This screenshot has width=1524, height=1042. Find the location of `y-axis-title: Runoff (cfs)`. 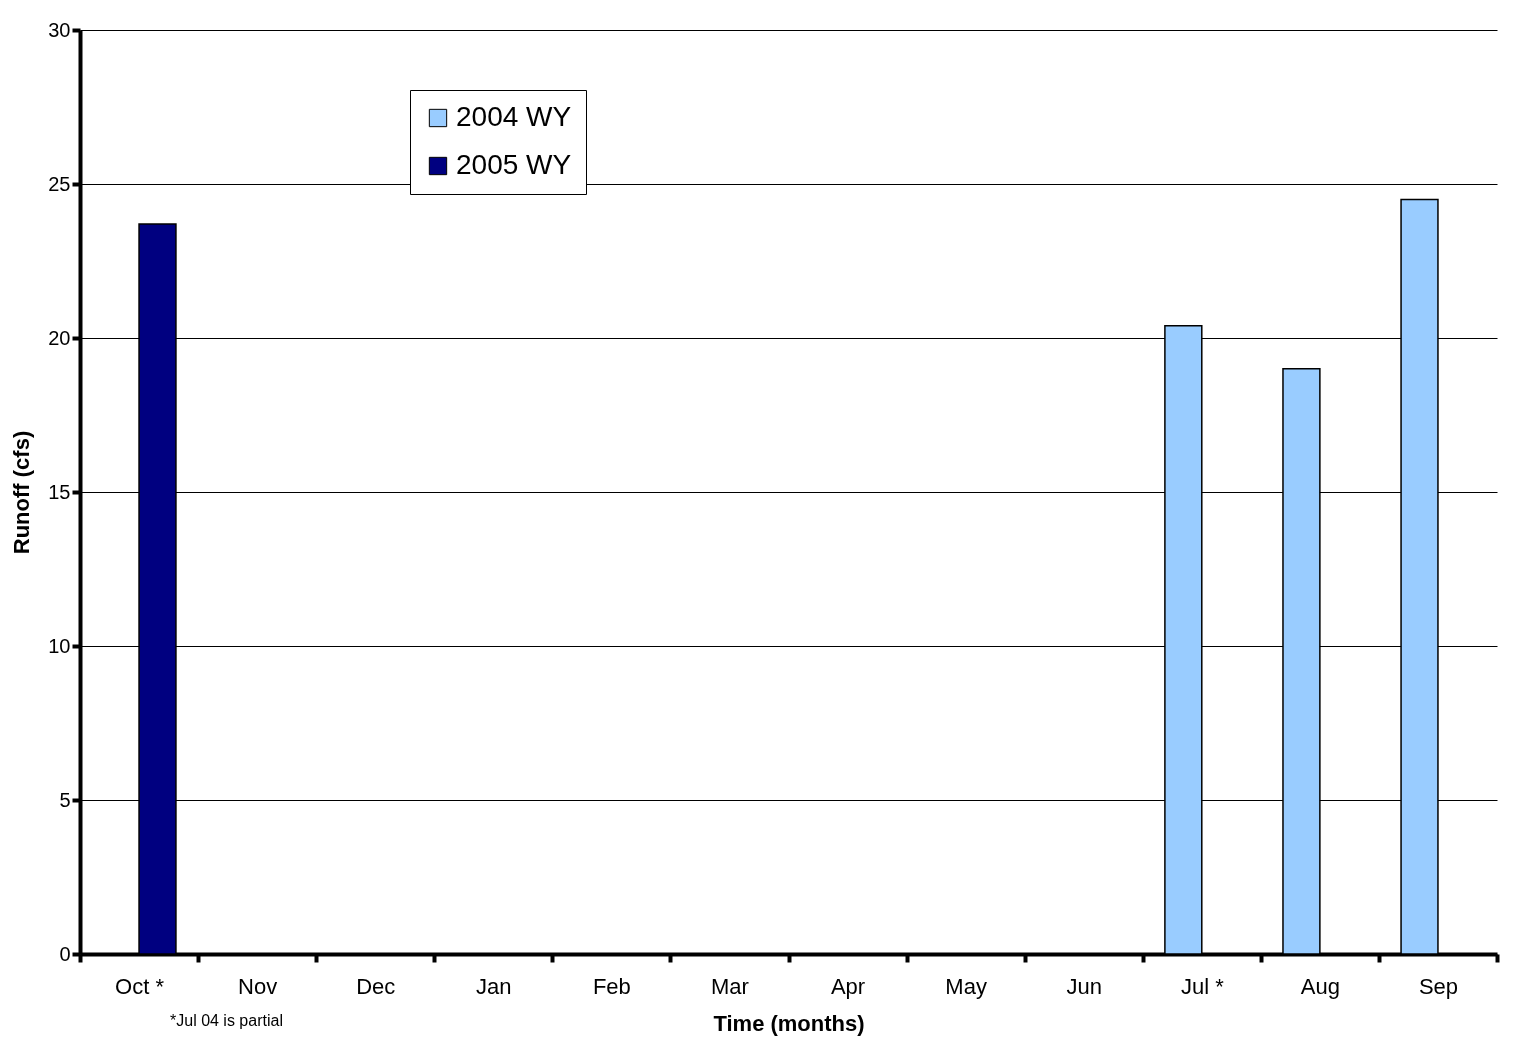

y-axis-title: Runoff (cfs) is located at coordinates (22, 492).